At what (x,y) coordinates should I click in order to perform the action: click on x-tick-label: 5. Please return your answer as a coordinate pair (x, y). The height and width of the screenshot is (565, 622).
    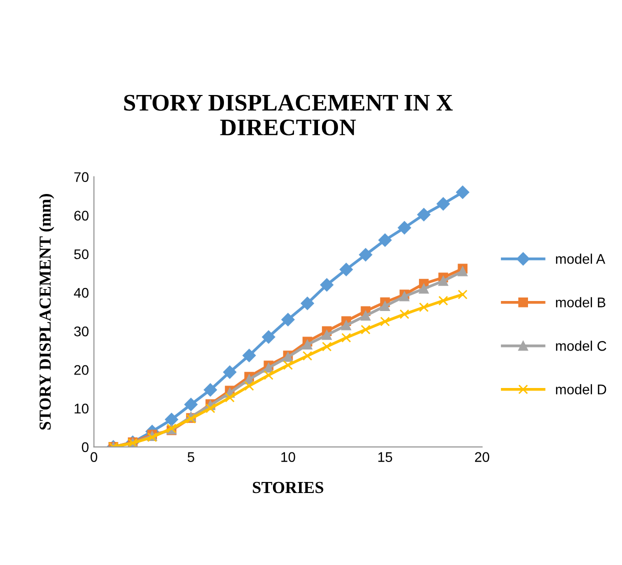
    Looking at the image, I should click on (191, 457).